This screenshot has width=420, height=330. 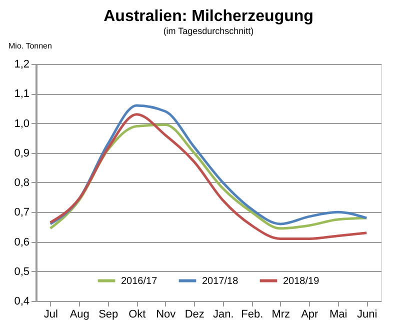 What do you see at coordinates (51, 314) in the screenshot?
I see `x-tick-label: Jul` at bounding box center [51, 314].